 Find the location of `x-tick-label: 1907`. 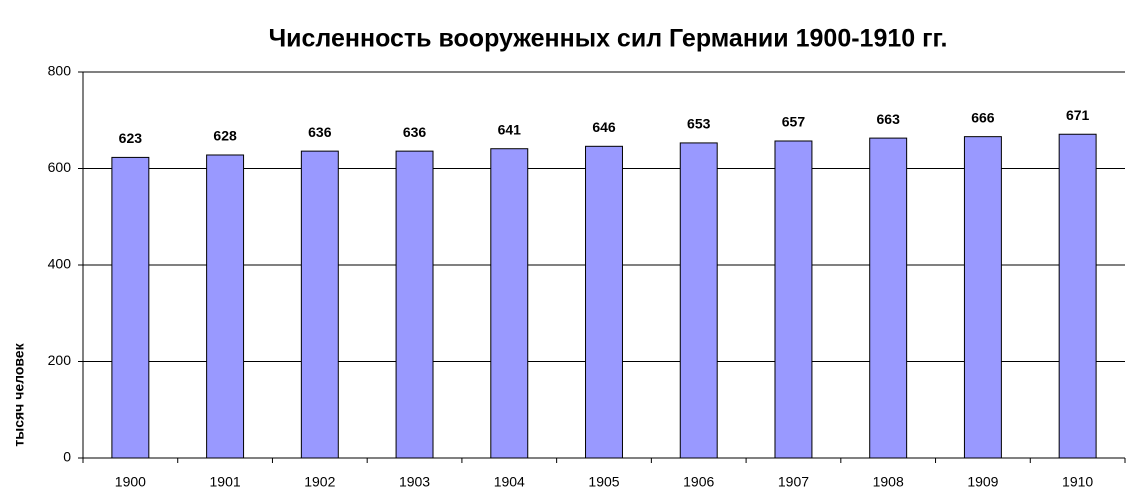

x-tick-label: 1907 is located at coordinates (793, 482).